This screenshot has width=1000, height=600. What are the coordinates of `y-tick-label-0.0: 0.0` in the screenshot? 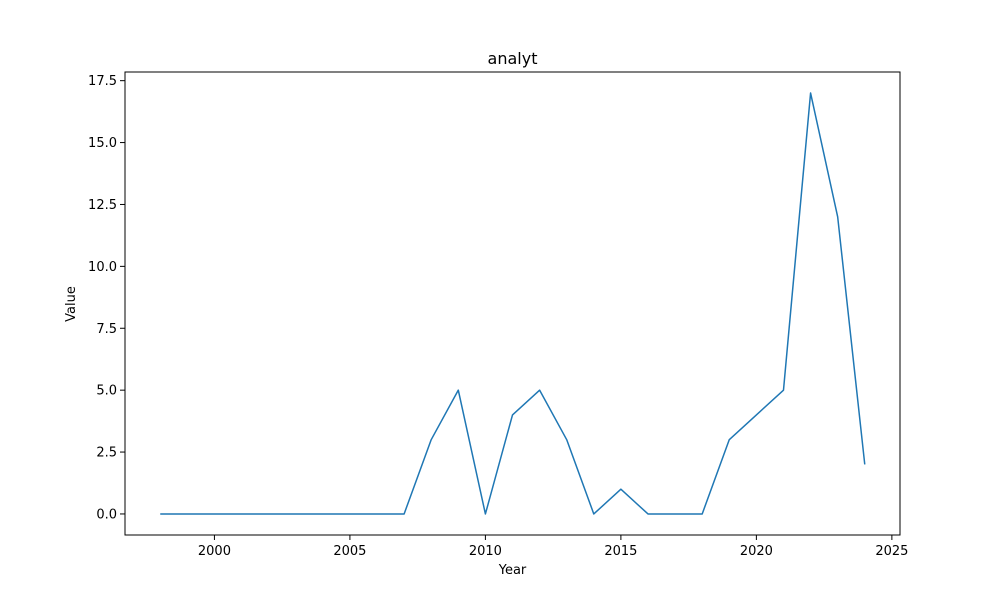 It's located at (106, 514).